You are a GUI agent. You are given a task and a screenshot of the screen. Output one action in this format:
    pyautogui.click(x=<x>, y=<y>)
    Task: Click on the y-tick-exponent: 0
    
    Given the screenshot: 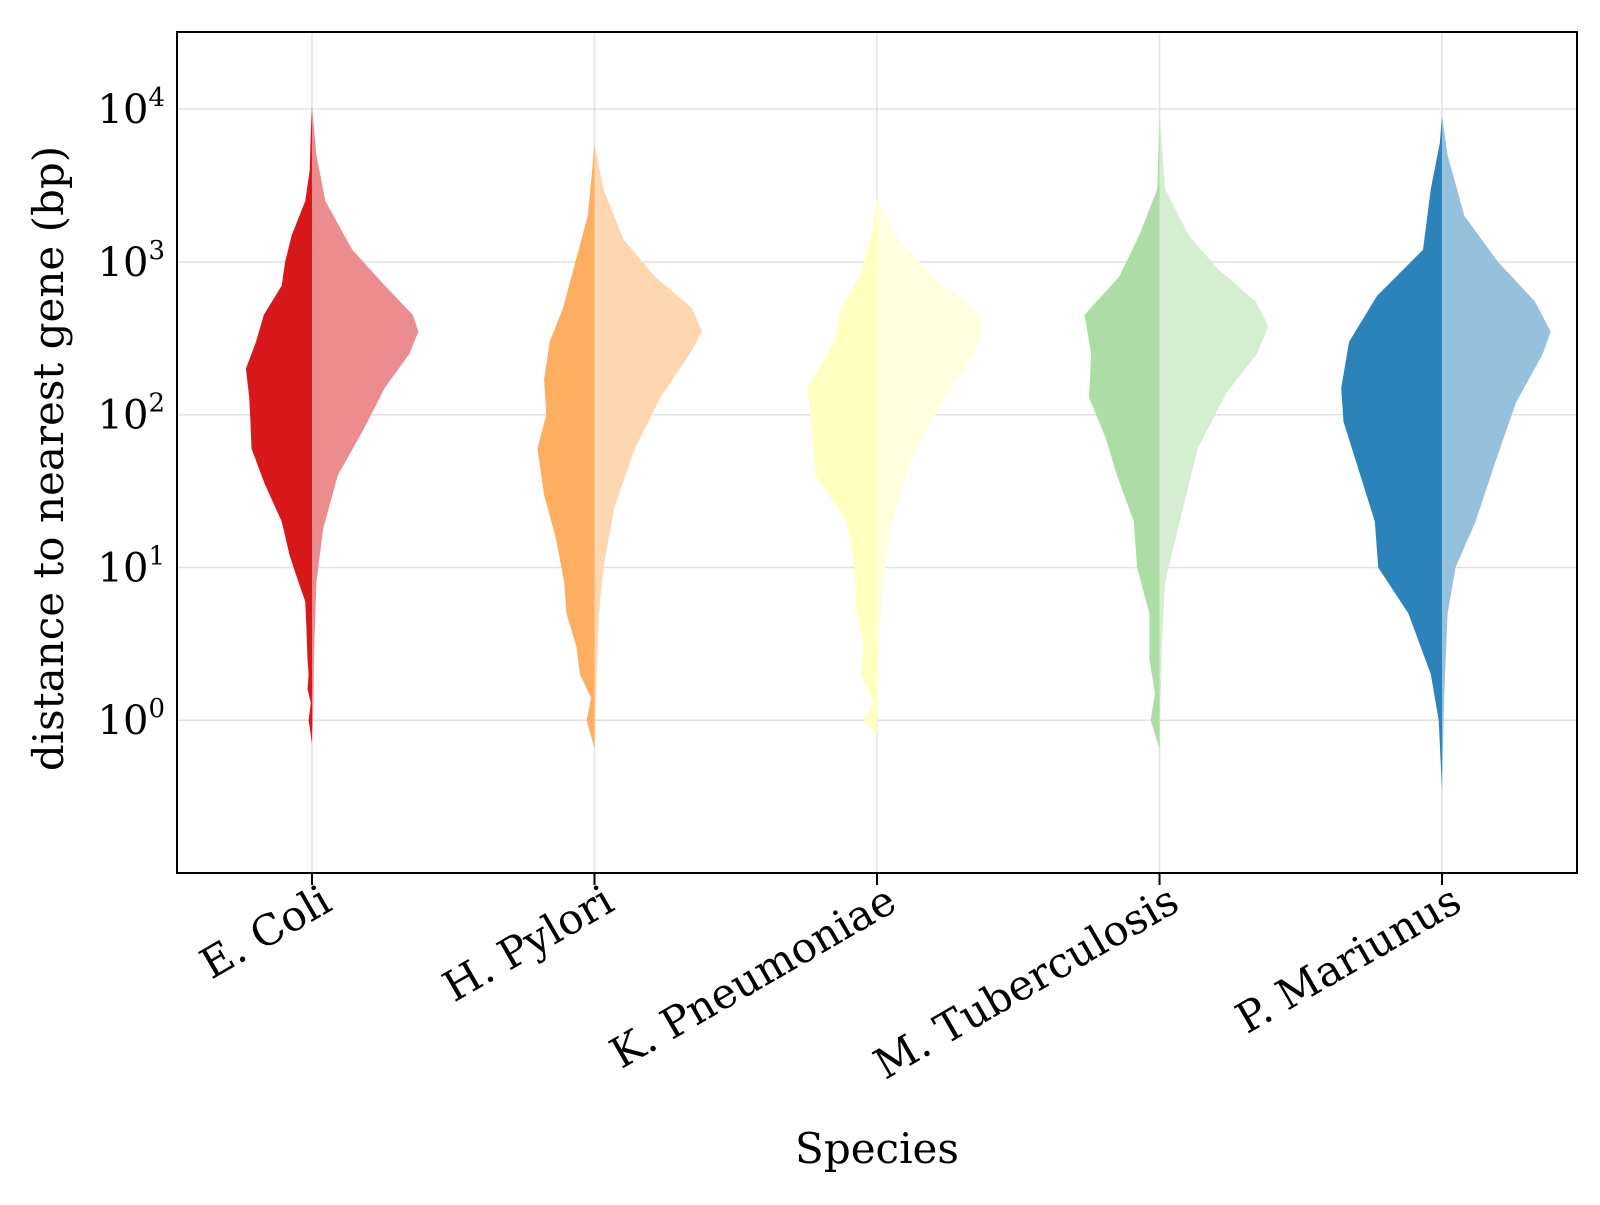 What is the action you would take?
    pyautogui.click(x=156, y=709)
    